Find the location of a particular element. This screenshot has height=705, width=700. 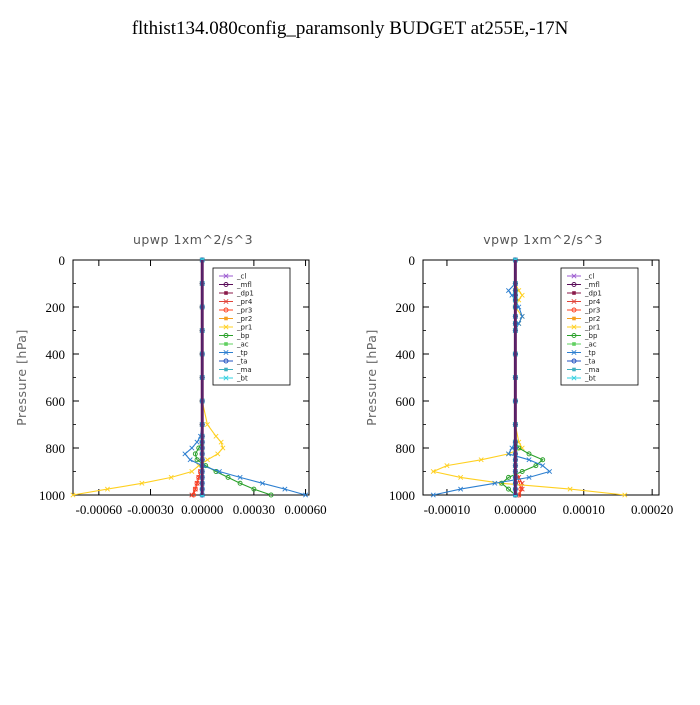

legend-label: _ma is located at coordinates (244, 370).